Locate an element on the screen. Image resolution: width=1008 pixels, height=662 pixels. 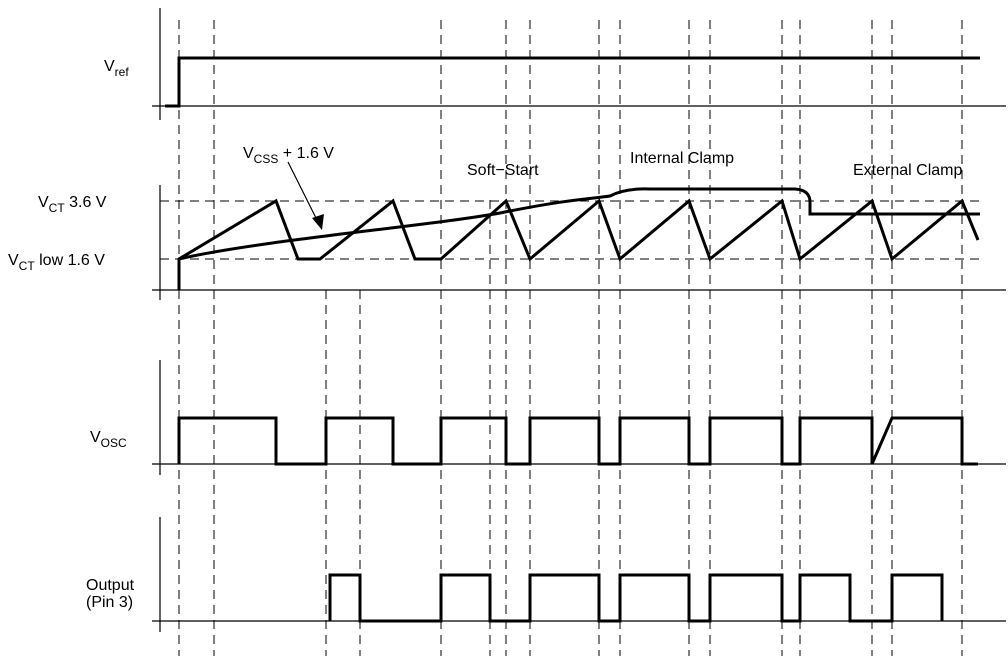
vct-sawtooth-waveform is located at coordinates (578, 244).